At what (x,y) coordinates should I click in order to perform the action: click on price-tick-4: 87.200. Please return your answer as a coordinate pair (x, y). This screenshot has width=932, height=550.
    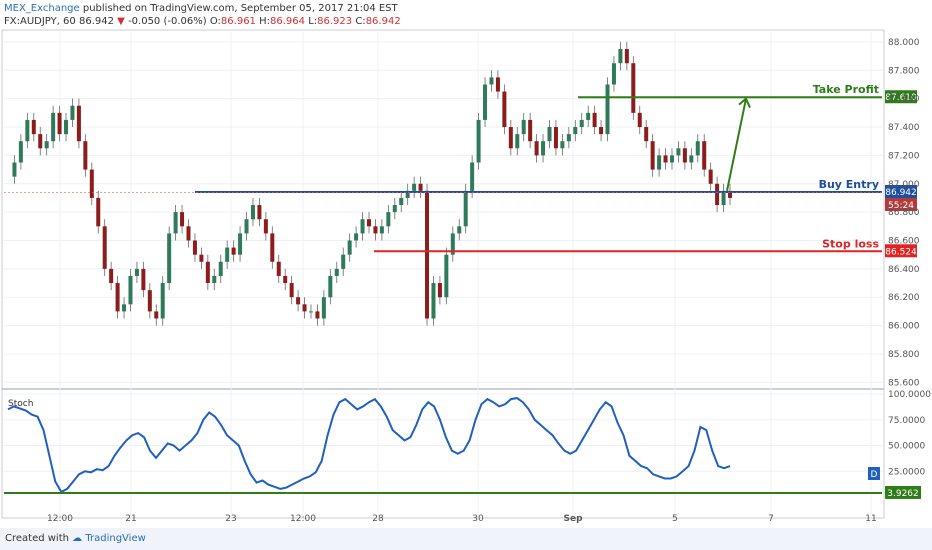
    Looking at the image, I should click on (904, 156).